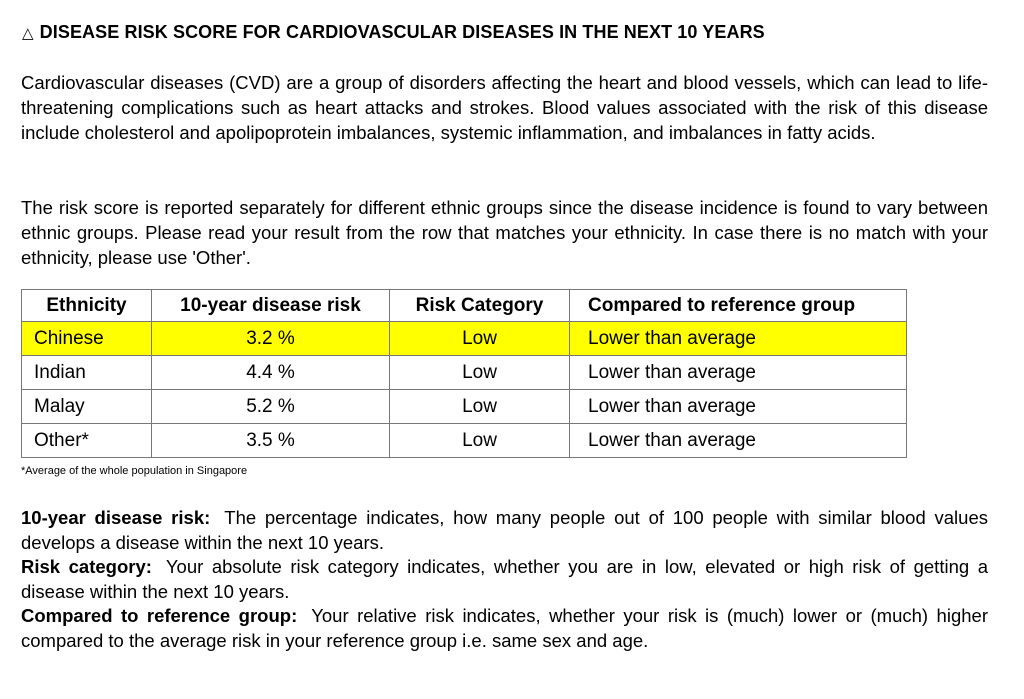  I want to click on cell-ethnicity: Other*, so click(86, 440).